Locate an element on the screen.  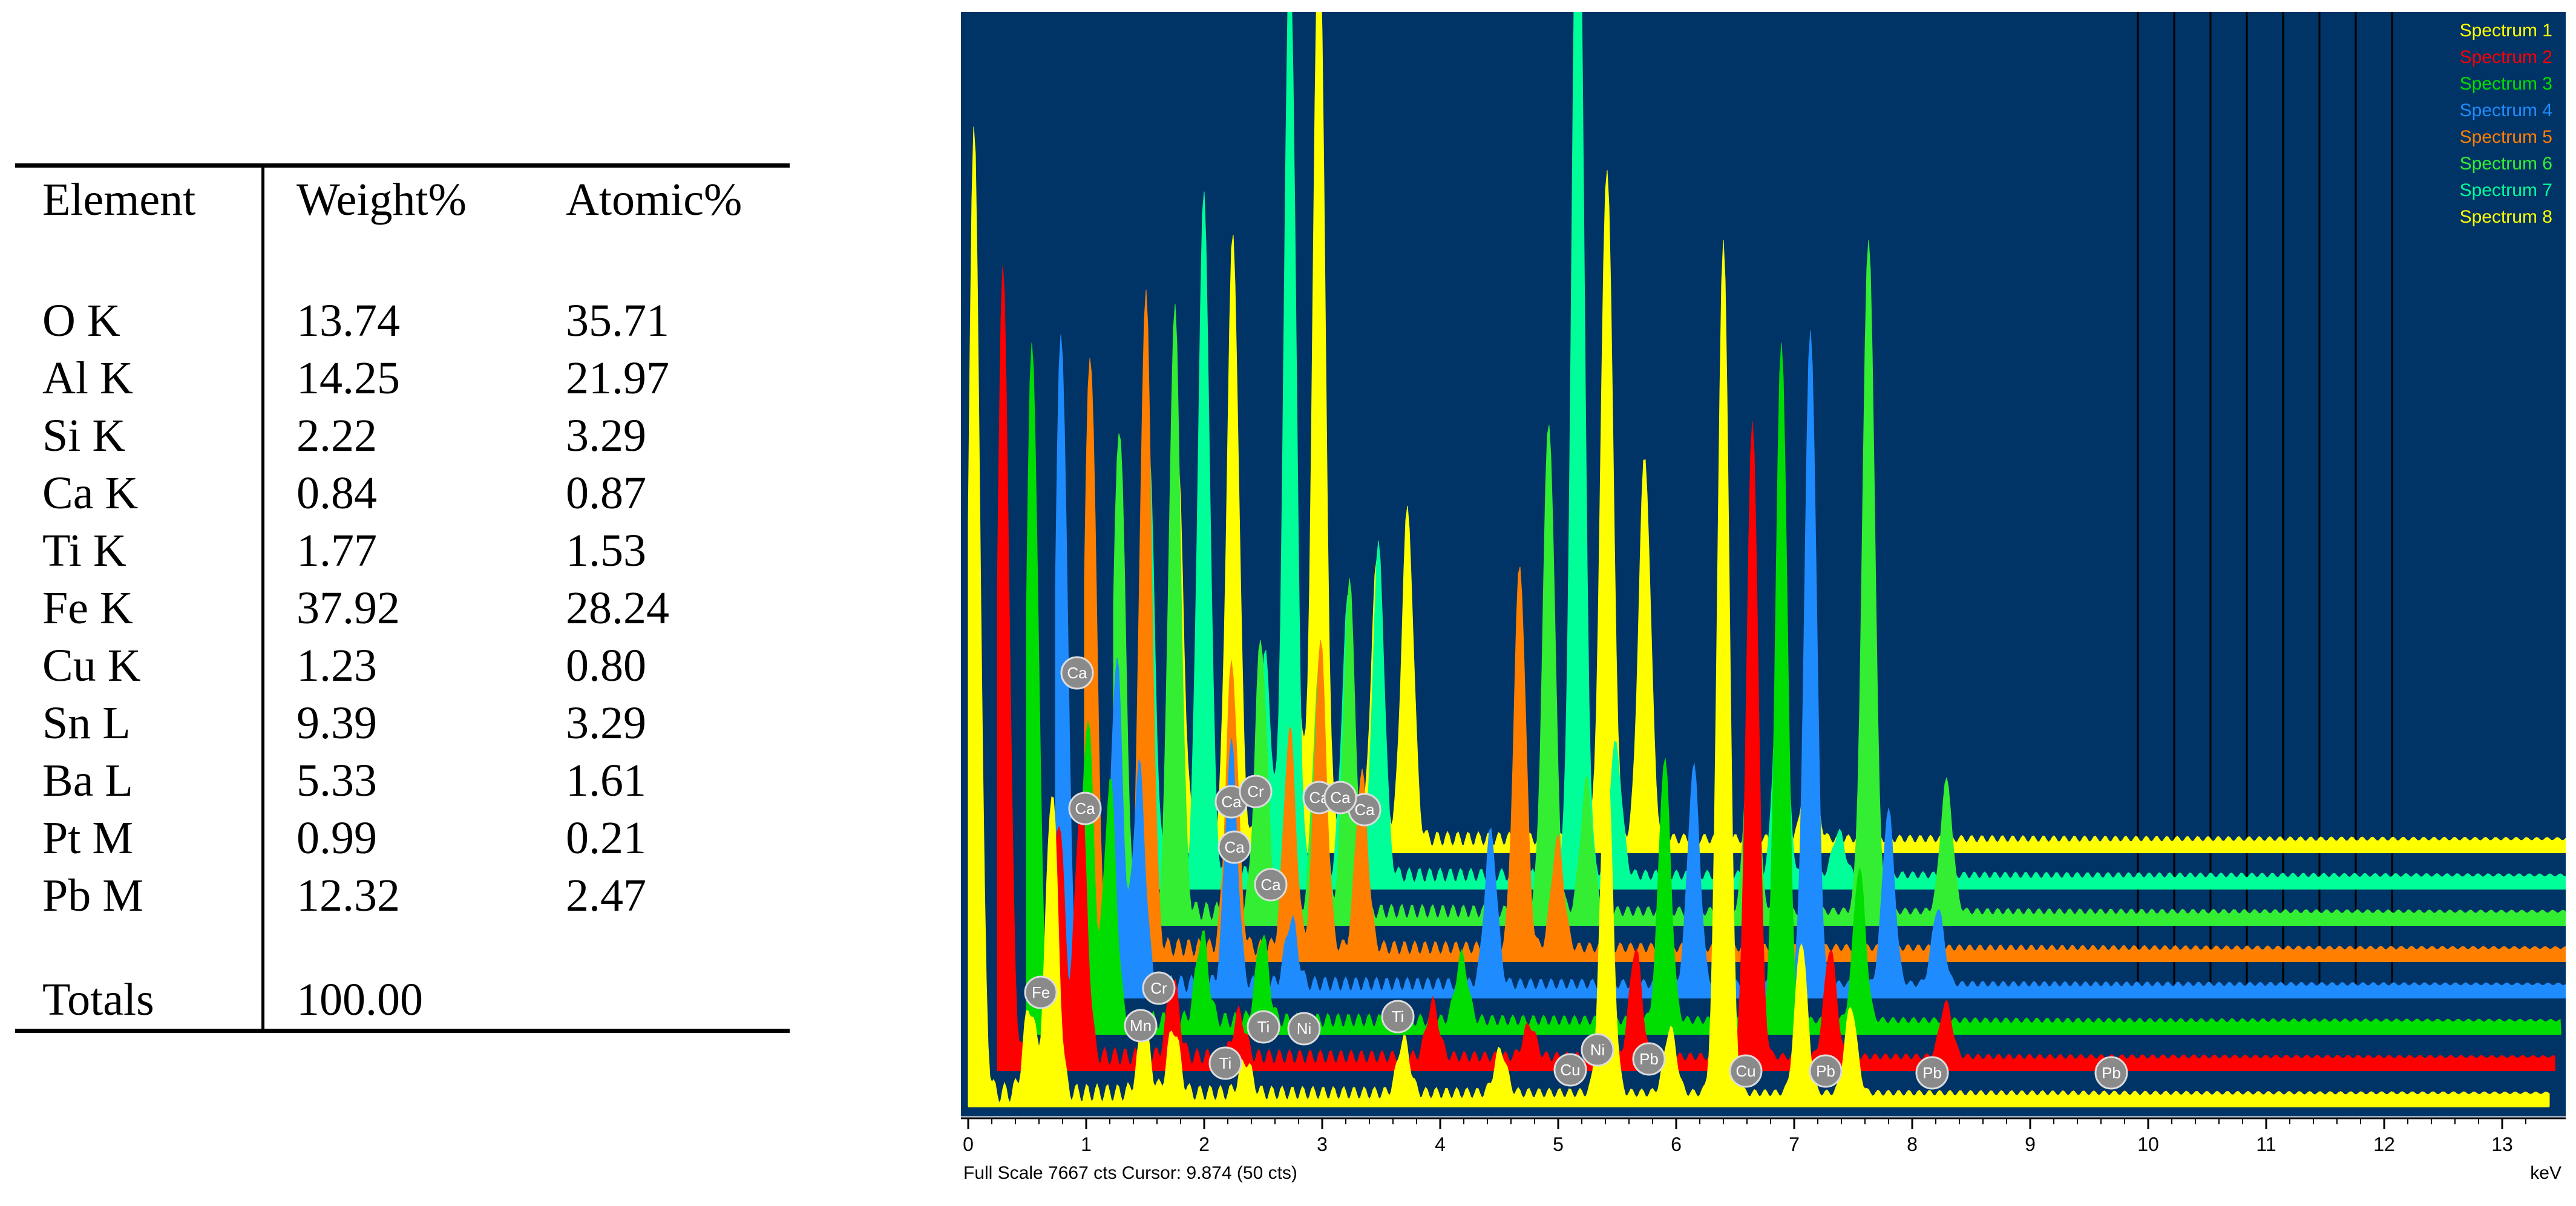
peak-label: Fe is located at coordinates (1041, 992).